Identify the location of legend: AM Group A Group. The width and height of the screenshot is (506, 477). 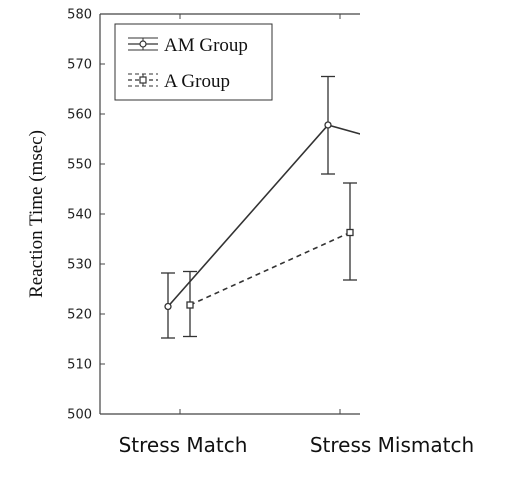
(193, 62).